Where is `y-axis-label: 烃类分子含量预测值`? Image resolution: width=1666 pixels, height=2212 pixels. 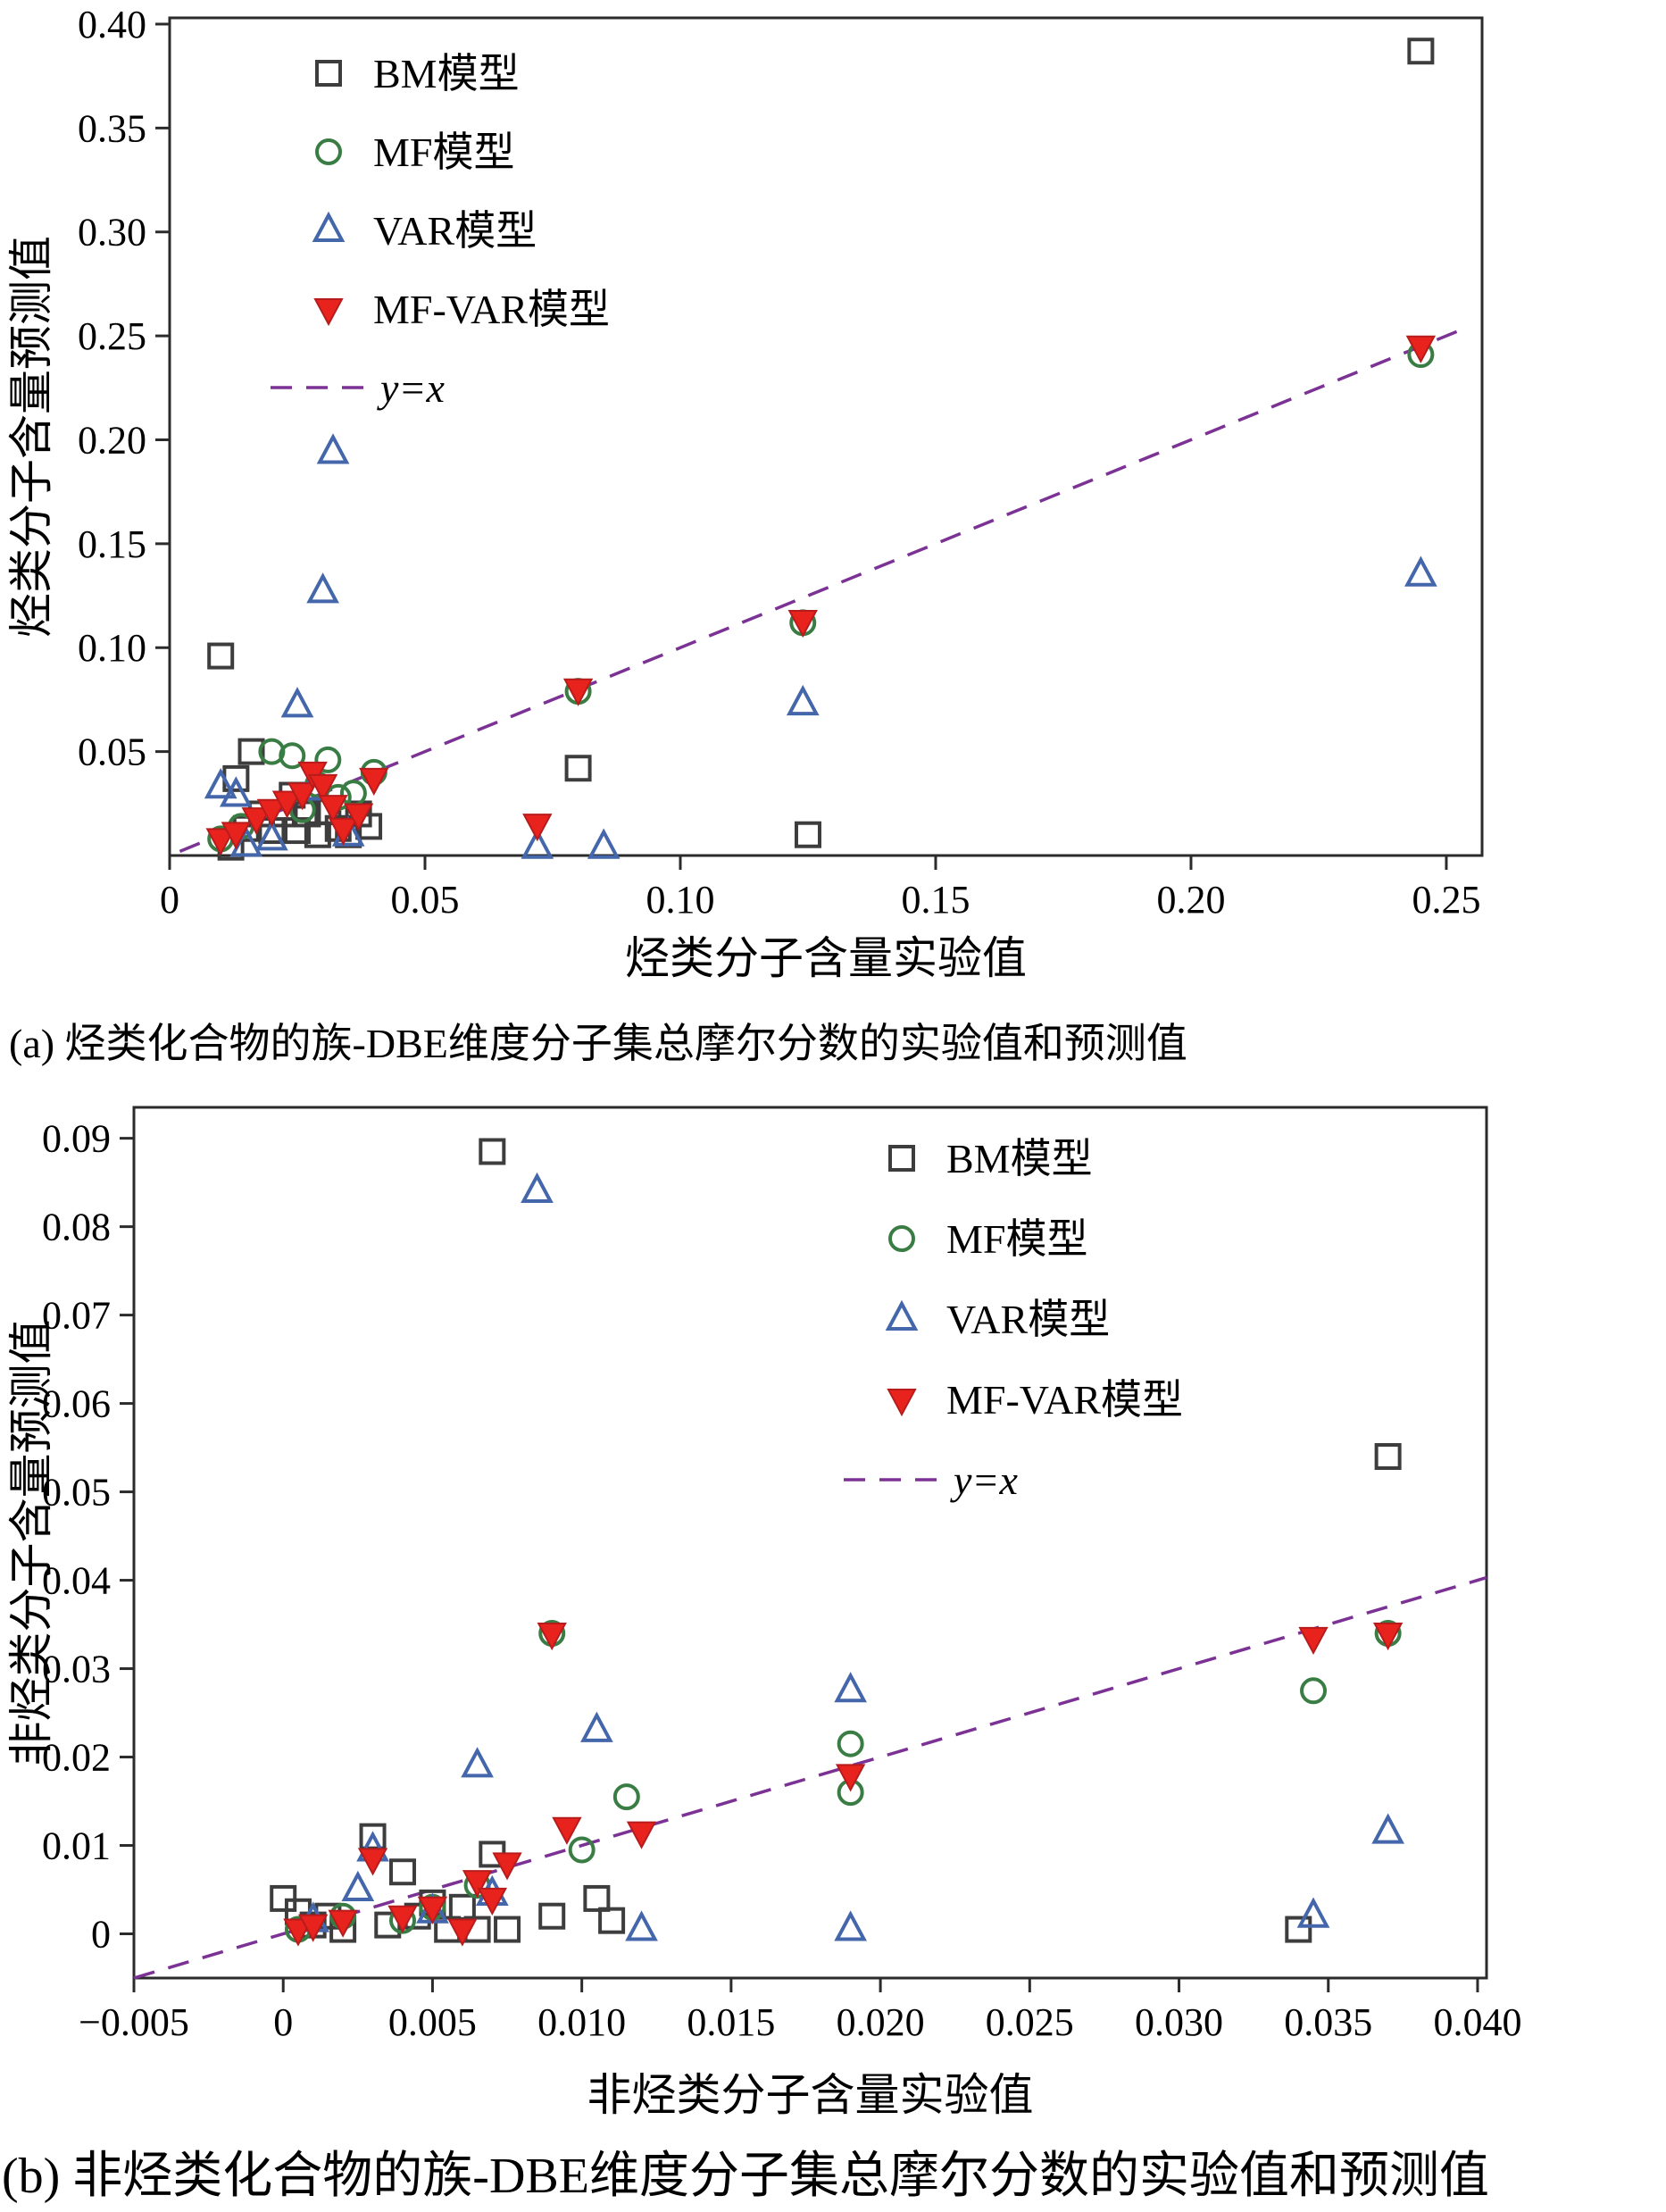
y-axis-label: 烃类分子含量预测值 is located at coordinates (31, 437).